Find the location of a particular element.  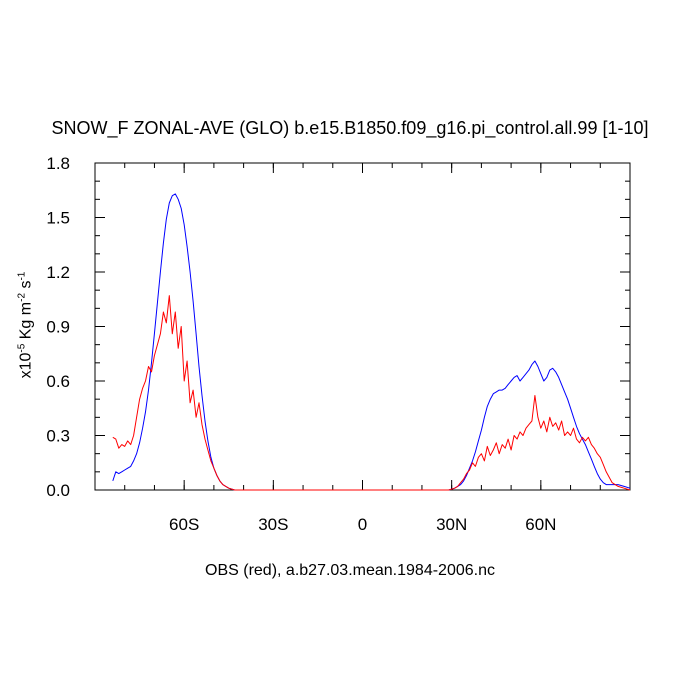

x-axis-label: OBS (red), a.b27.03.mean.1984-2006.nc is located at coordinates (350, 570).